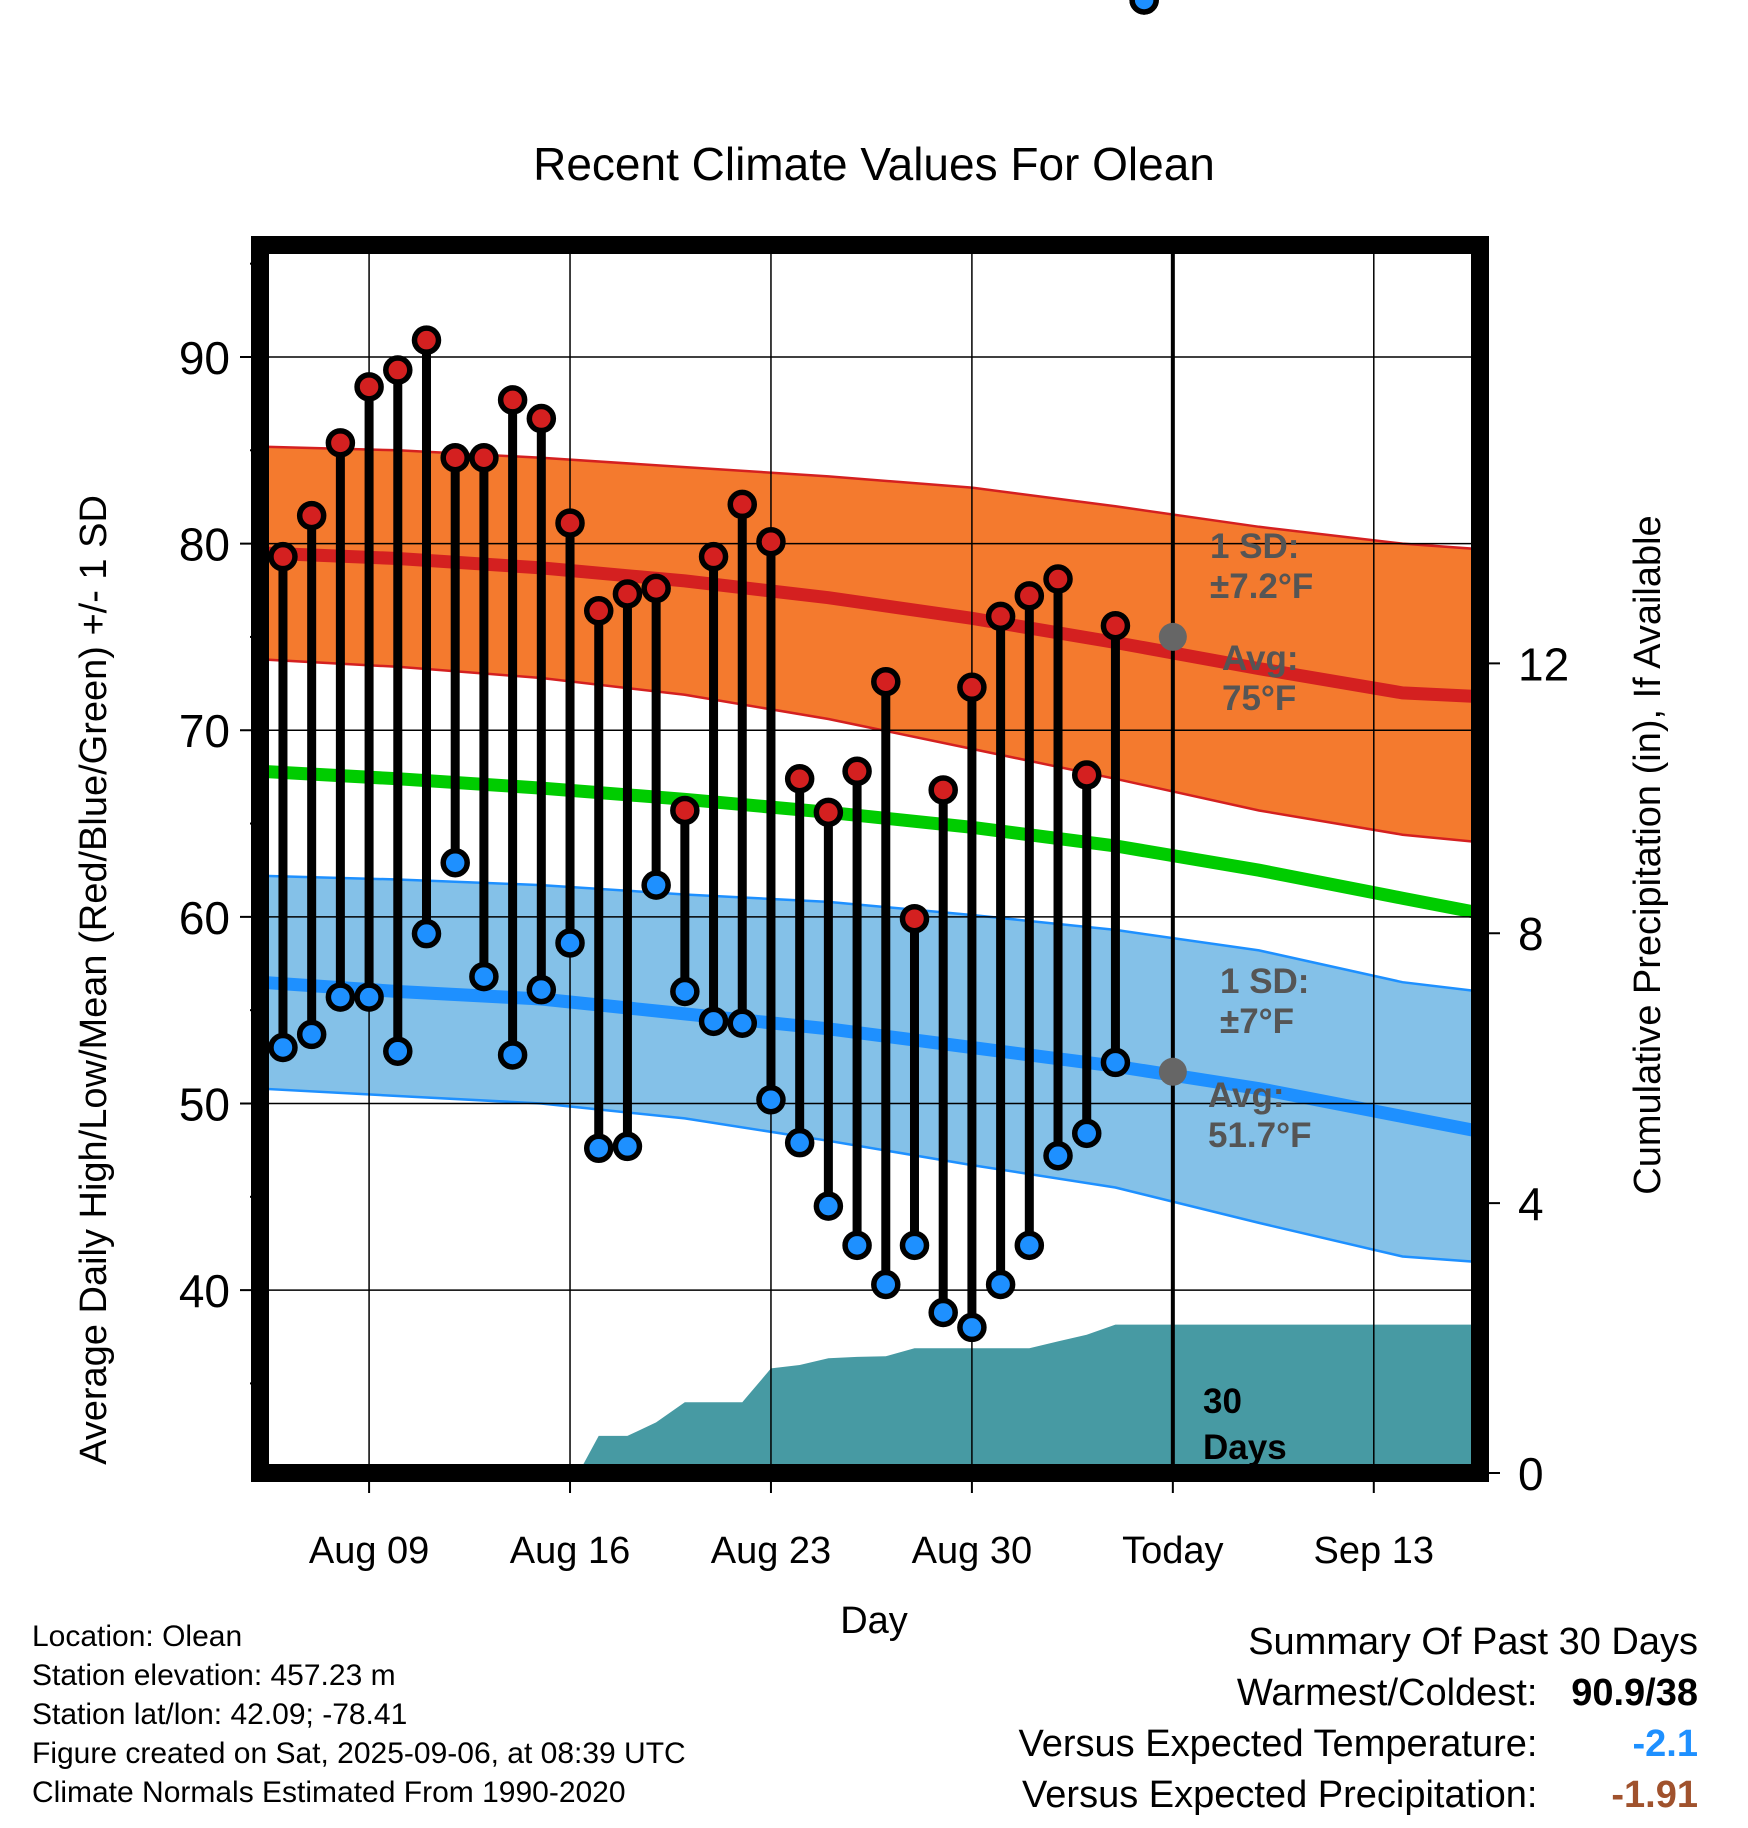 Image resolution: width=1748 pixels, height=1828 pixels. Describe the element at coordinates (204, 1291) in the screenshot. I see `y-tick-label: 40` at that location.